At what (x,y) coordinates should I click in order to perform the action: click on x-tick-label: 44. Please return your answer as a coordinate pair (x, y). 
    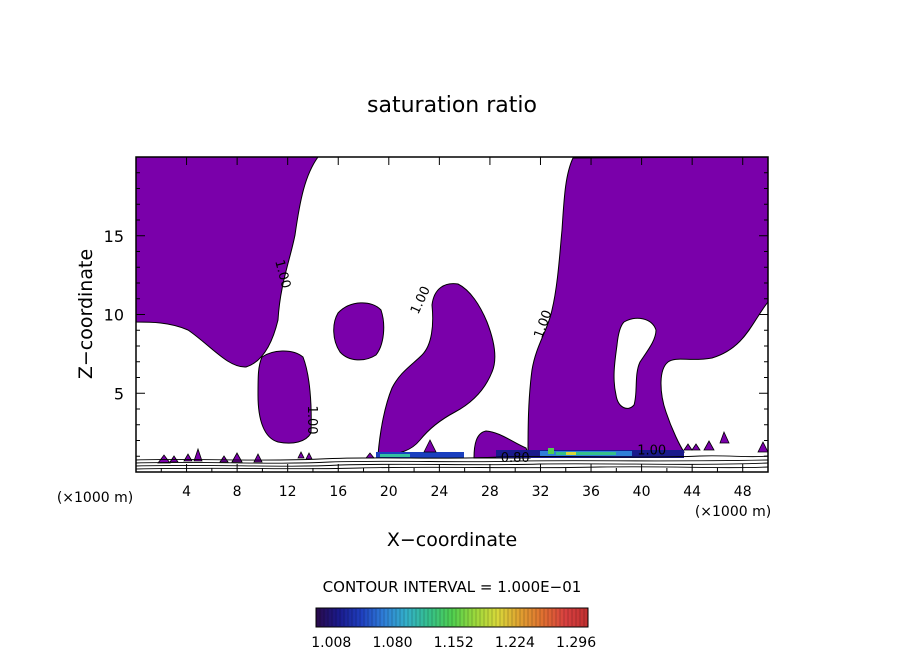
    Looking at the image, I should click on (692, 492).